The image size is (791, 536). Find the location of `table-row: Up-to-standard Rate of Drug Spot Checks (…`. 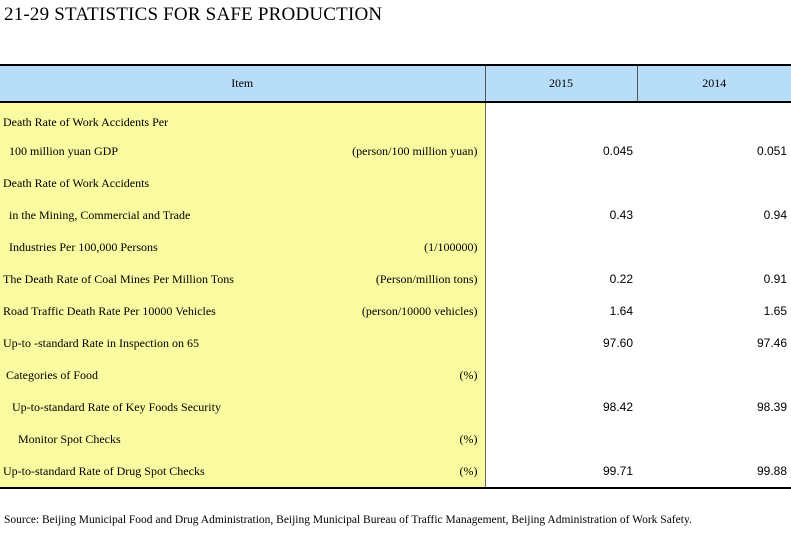

table-row: Up-to-standard Rate of Drug Spot Checks (… is located at coordinates (395, 472).